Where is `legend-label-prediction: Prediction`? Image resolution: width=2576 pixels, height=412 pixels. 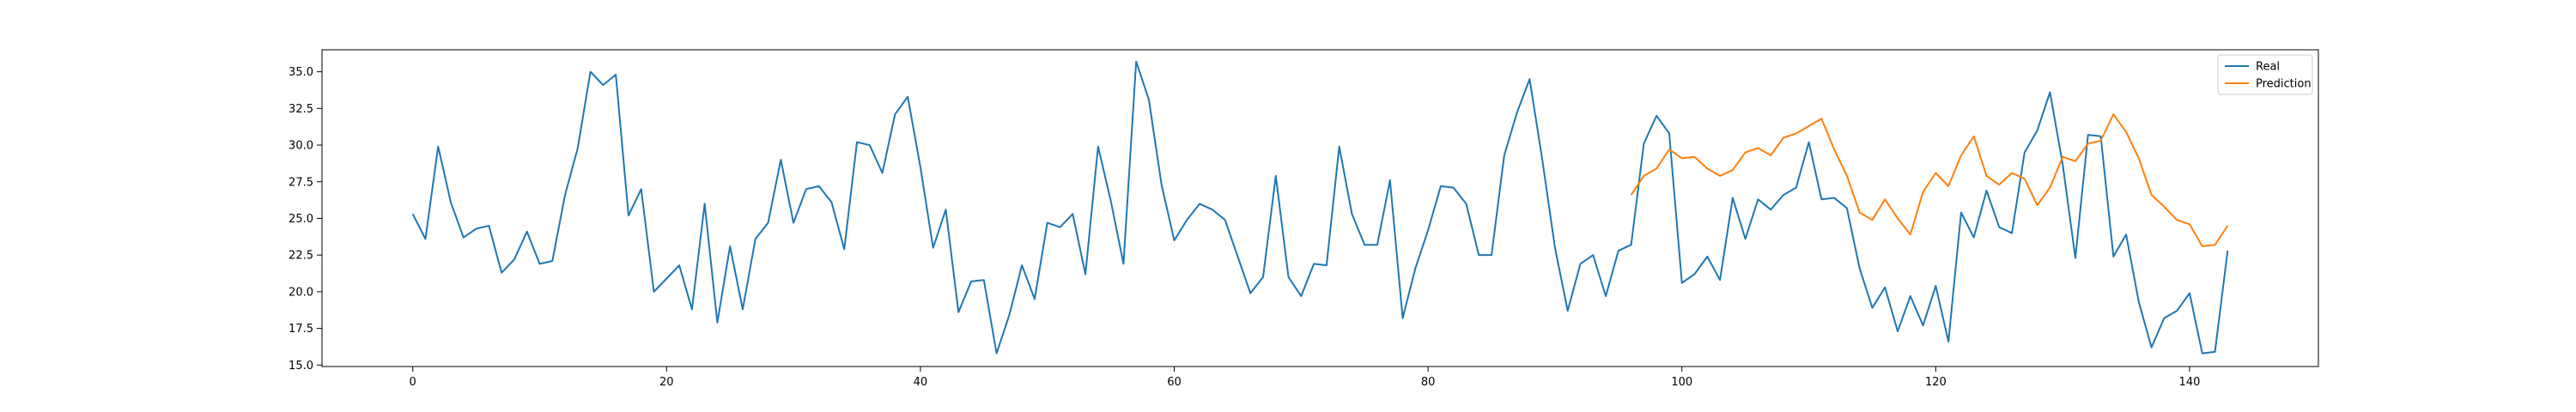
legend-label-prediction: Prediction is located at coordinates (2284, 84).